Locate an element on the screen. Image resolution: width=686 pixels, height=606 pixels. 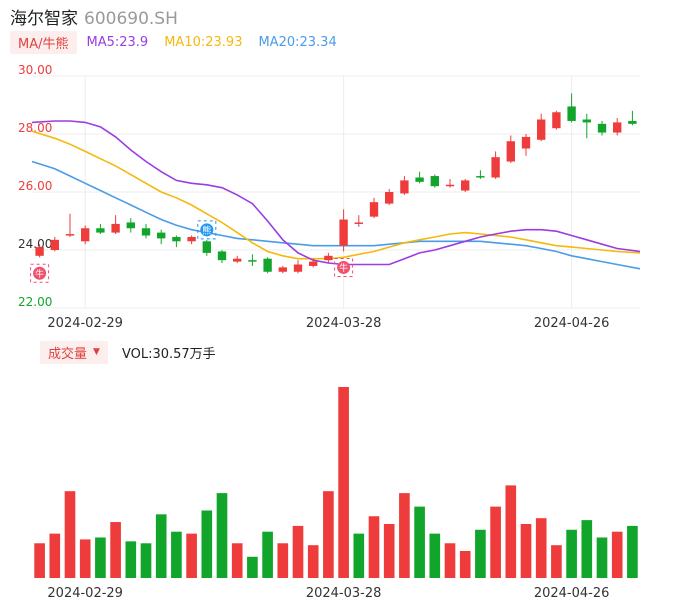
y-tick-label: 24.00 is located at coordinates (35, 244).